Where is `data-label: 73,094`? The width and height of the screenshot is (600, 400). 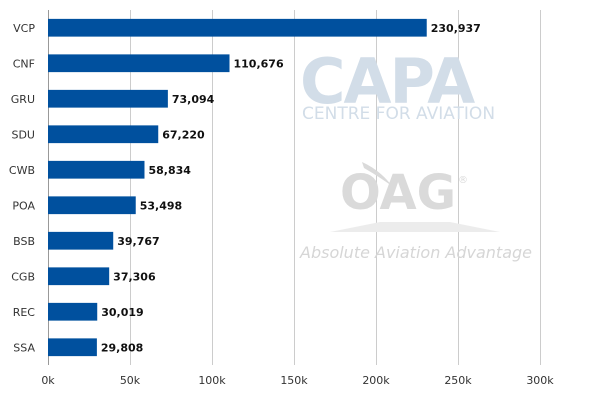 data-label: 73,094 is located at coordinates (193, 99).